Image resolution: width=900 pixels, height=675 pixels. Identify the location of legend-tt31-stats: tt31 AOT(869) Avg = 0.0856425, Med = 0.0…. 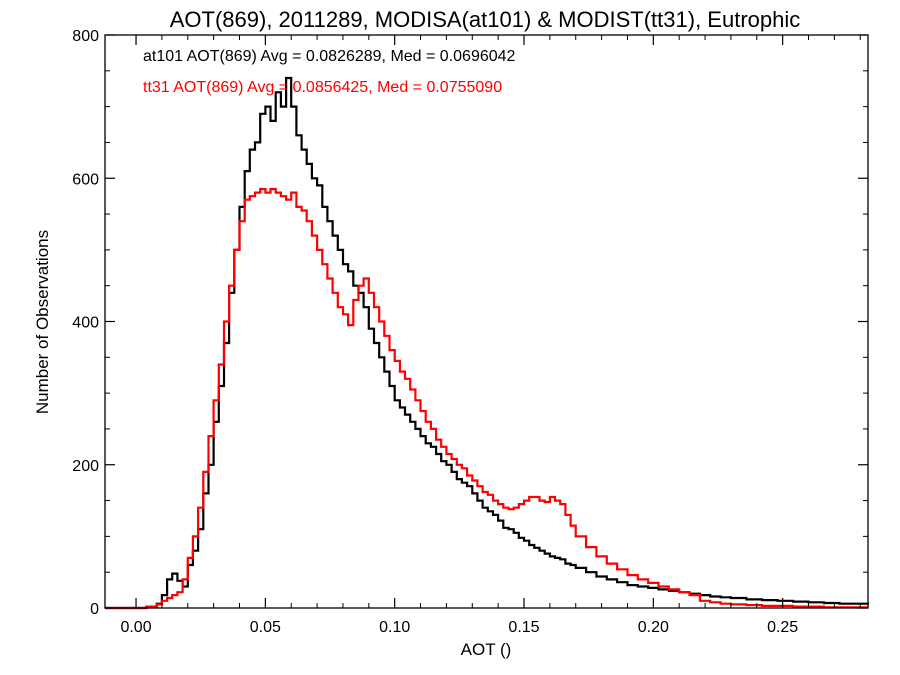
(322, 87).